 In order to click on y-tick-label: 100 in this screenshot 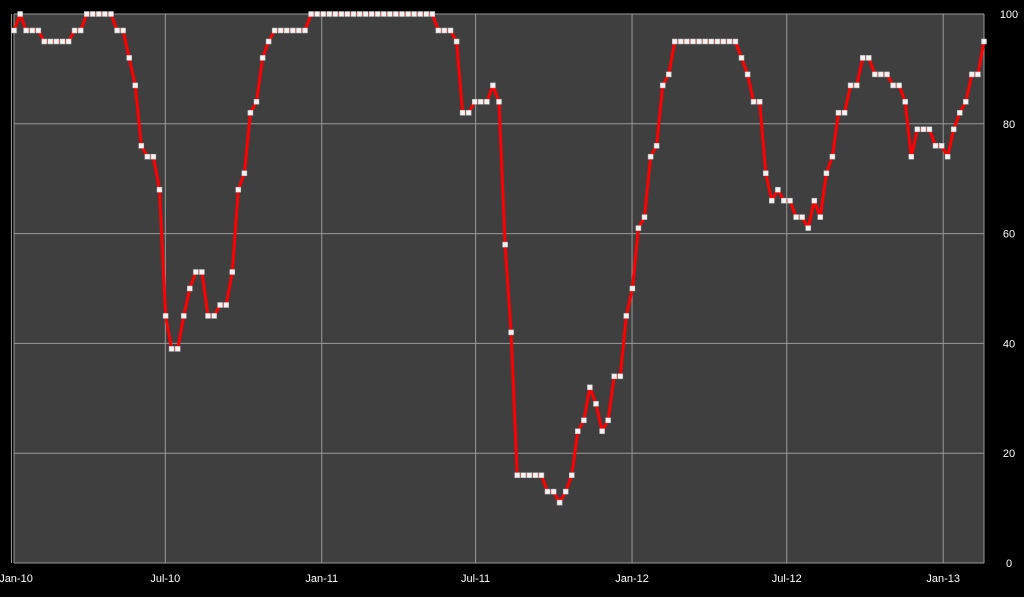, I will do `click(1009, 15)`.